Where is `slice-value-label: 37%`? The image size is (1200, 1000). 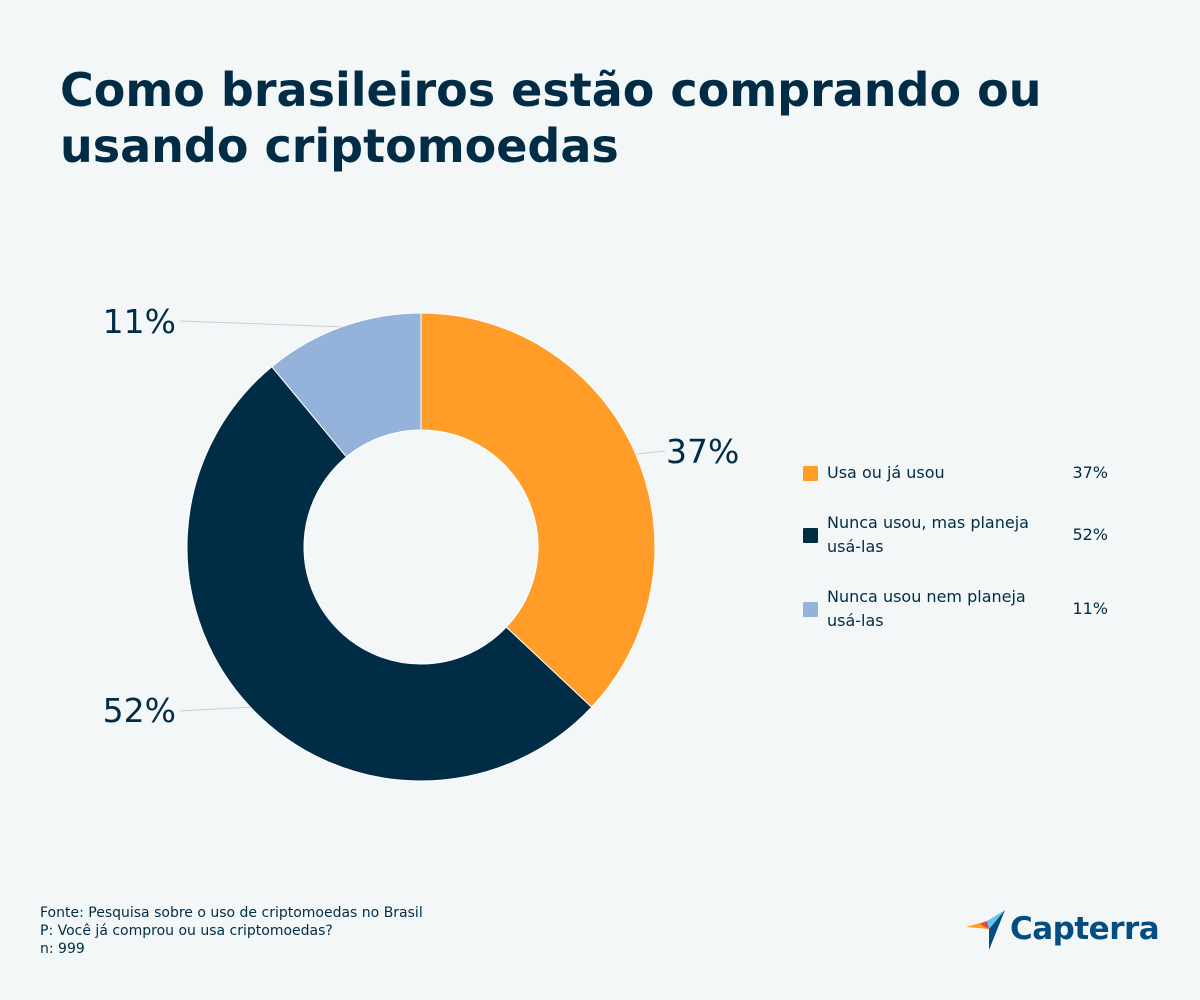
slice-value-label: 37% is located at coordinates (702, 451).